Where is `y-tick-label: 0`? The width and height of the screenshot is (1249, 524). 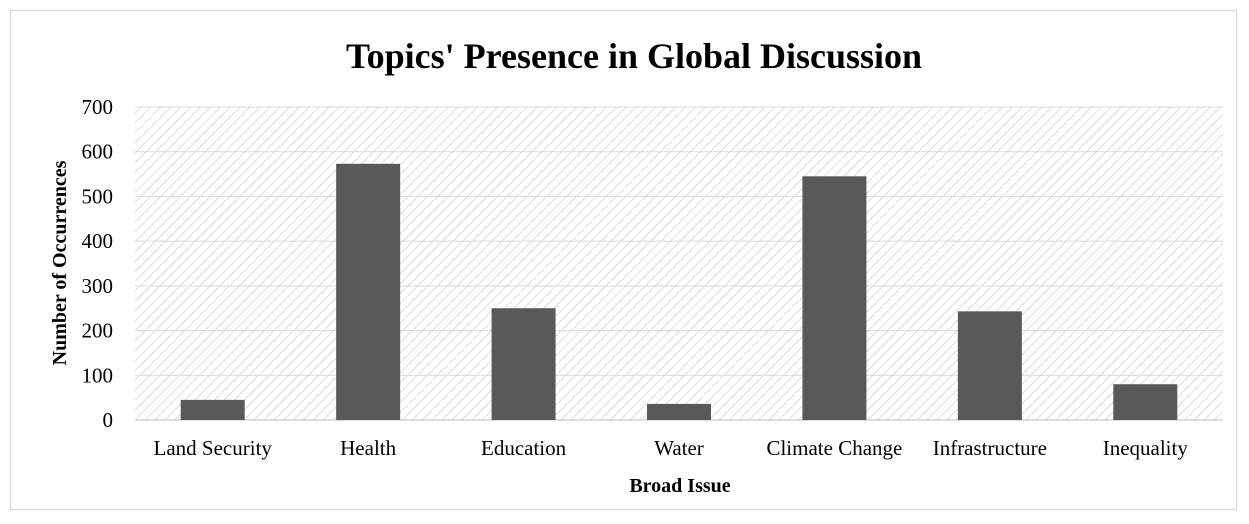
y-tick-label: 0 is located at coordinates (108, 420).